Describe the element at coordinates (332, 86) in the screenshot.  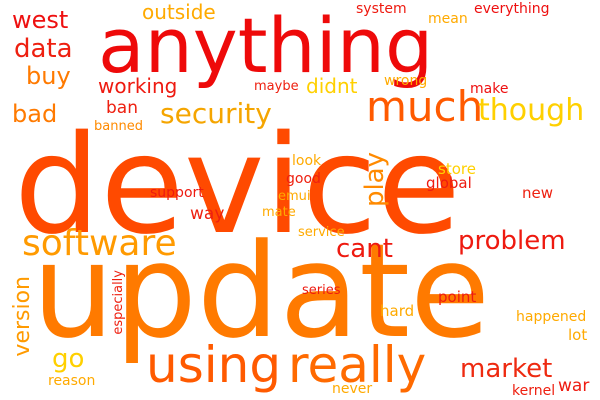
I see `word-didnt: didnt` at that location.